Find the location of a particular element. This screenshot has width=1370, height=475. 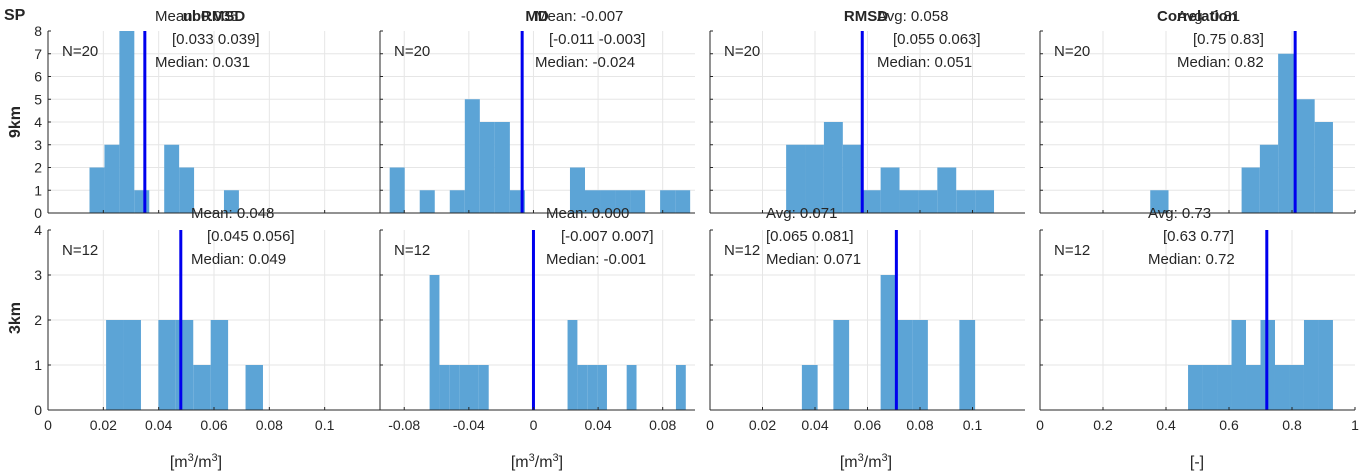

stat-label-9km-correlation: Avg: 0.81 is located at coordinates (1208, 16).